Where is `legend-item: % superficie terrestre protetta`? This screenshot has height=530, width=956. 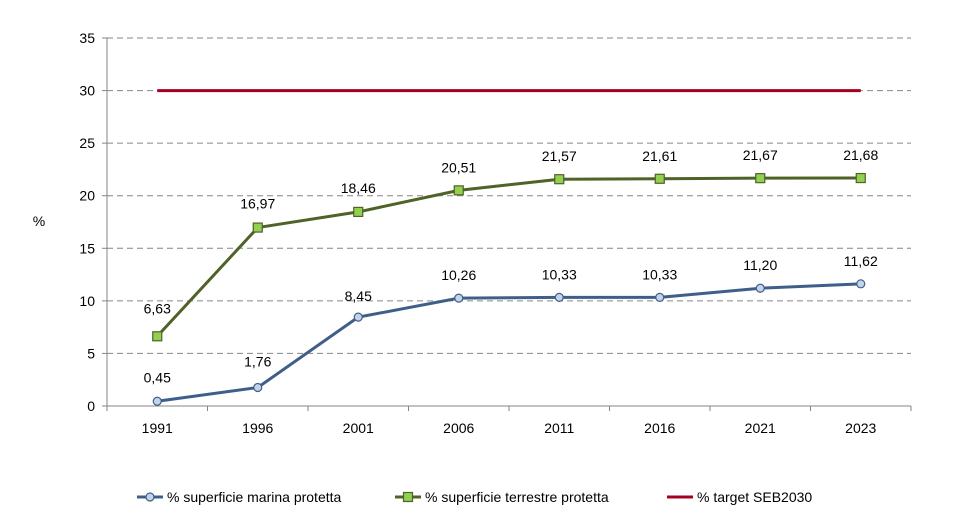 legend-item: % superficie terrestre protetta is located at coordinates (502, 497).